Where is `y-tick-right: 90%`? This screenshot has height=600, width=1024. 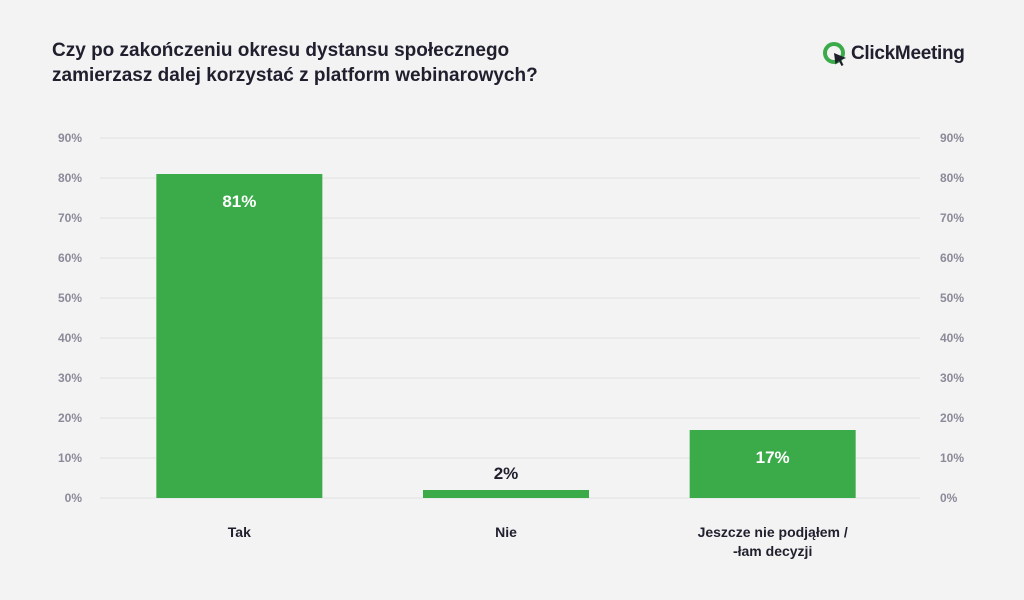
y-tick-right: 90% is located at coordinates (952, 138).